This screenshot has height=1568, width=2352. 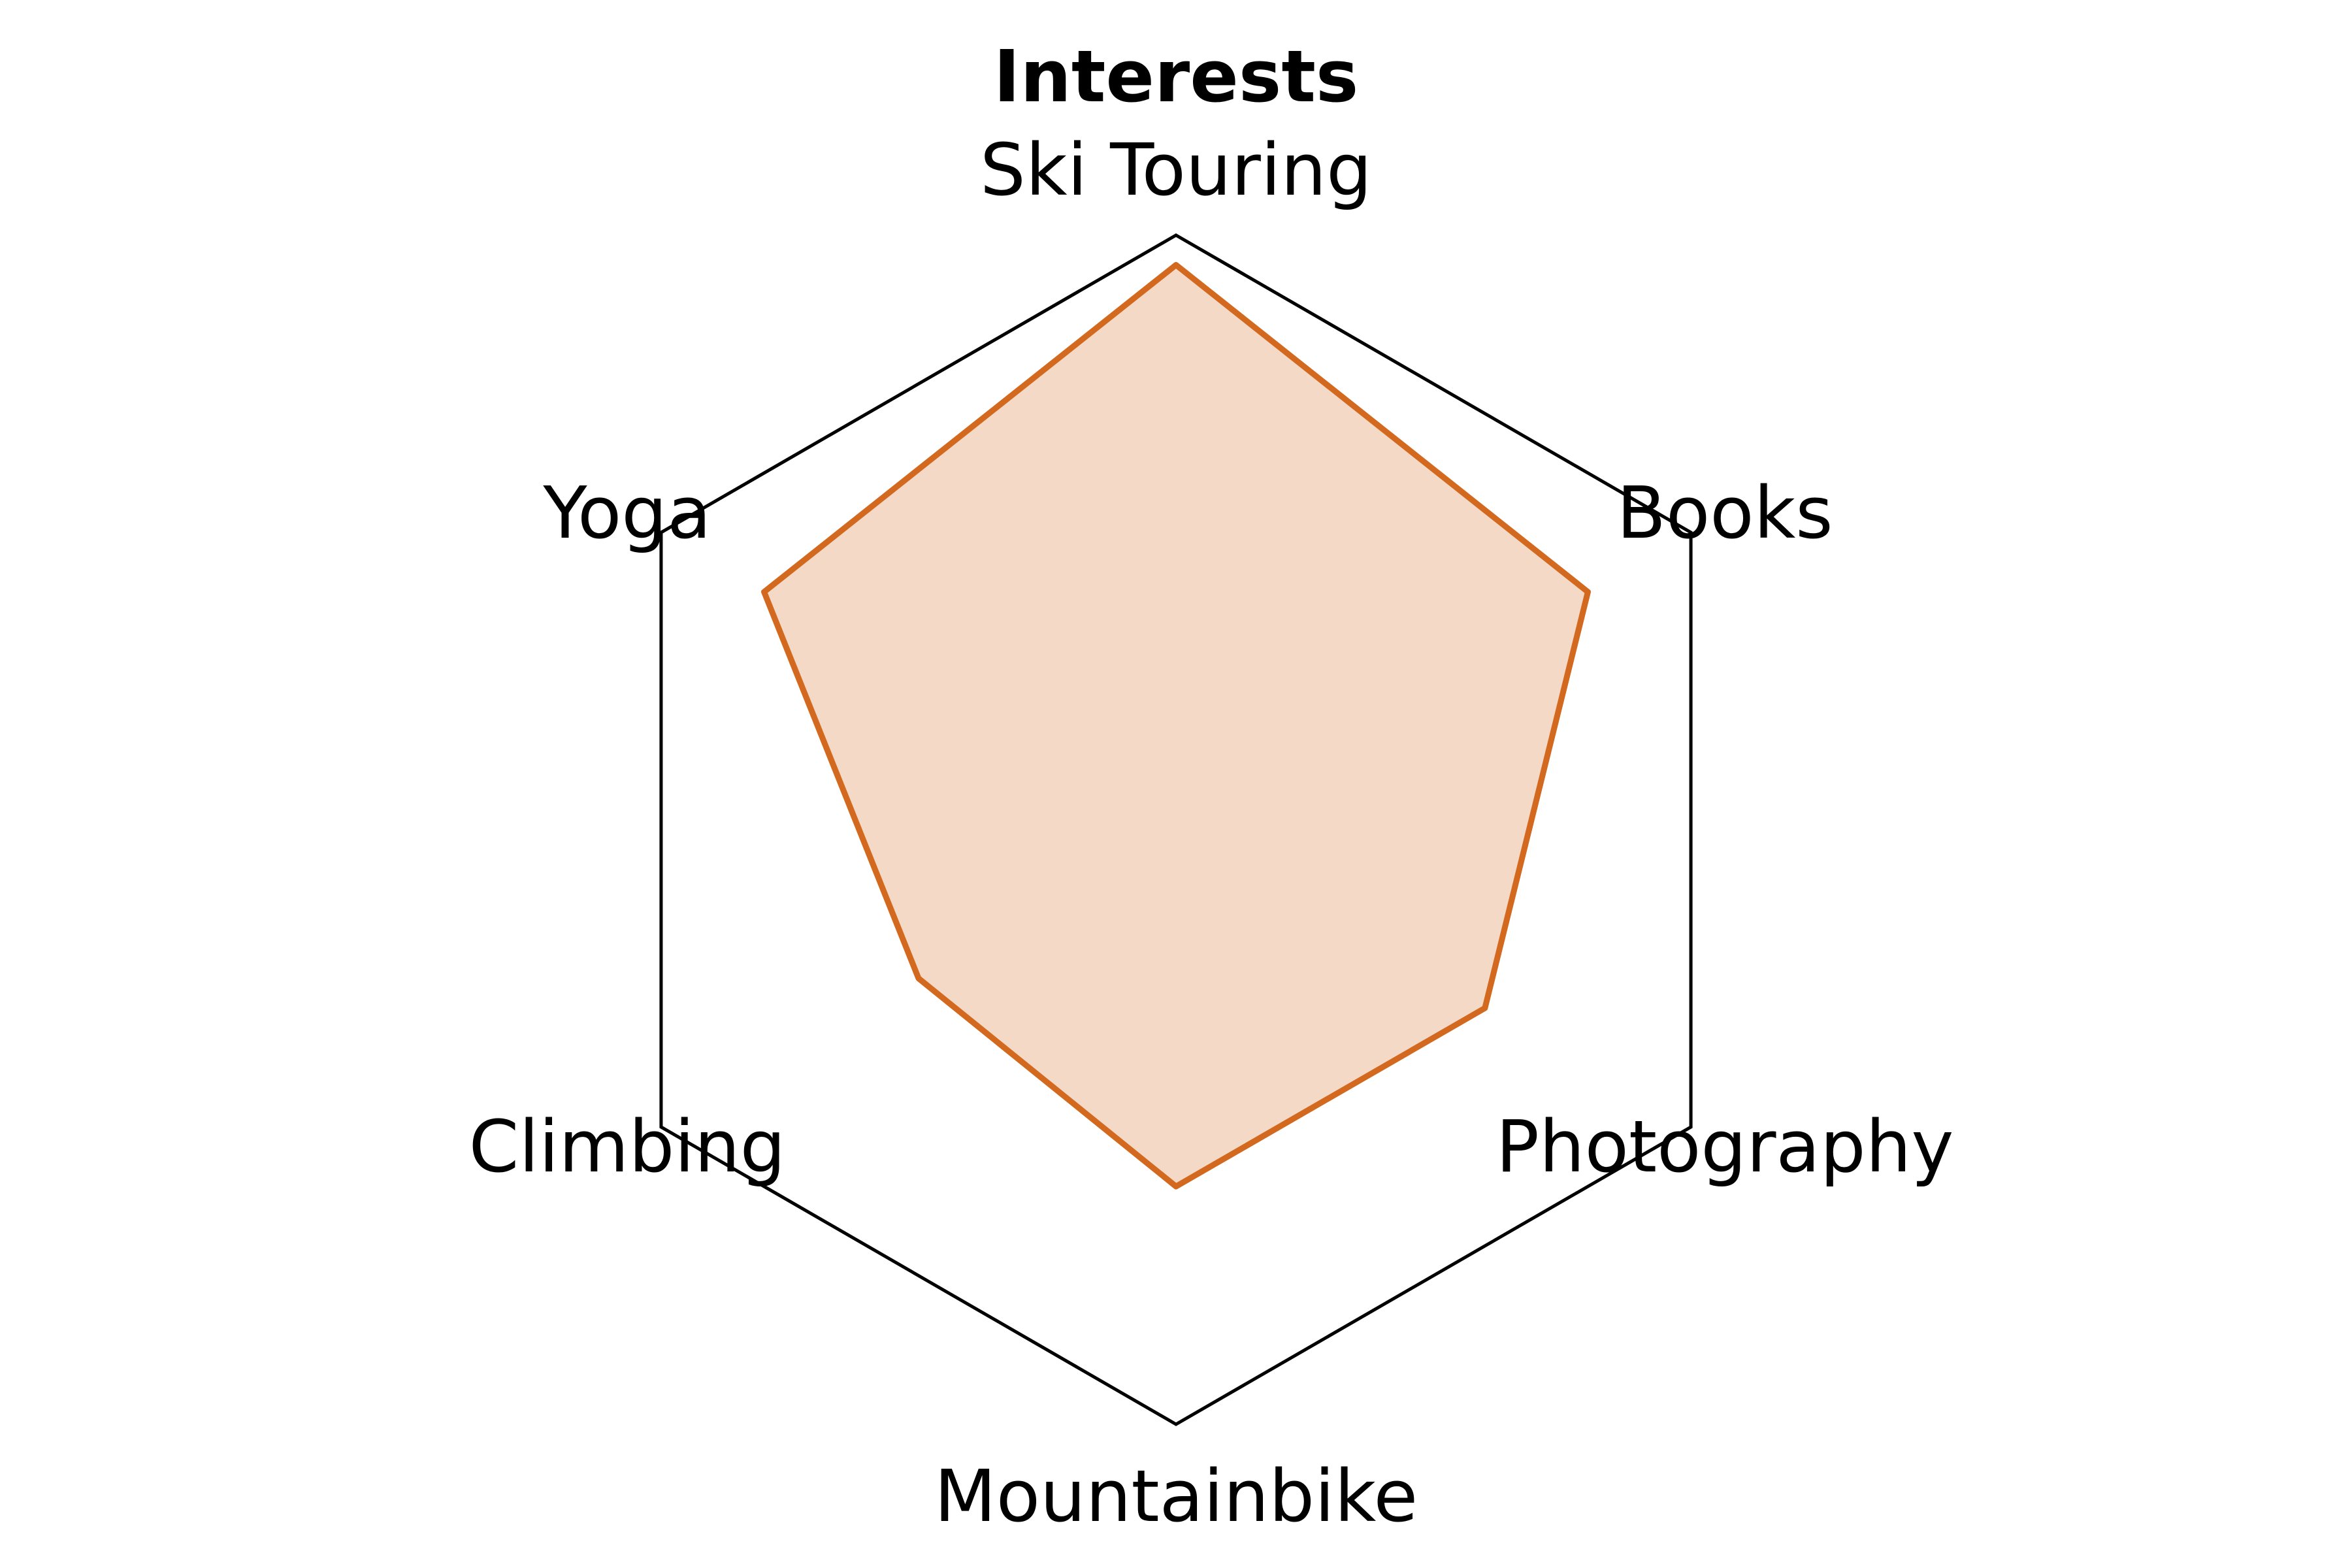 What do you see at coordinates (626, 513) in the screenshot?
I see `axis-label-yoga: Yoga` at bounding box center [626, 513].